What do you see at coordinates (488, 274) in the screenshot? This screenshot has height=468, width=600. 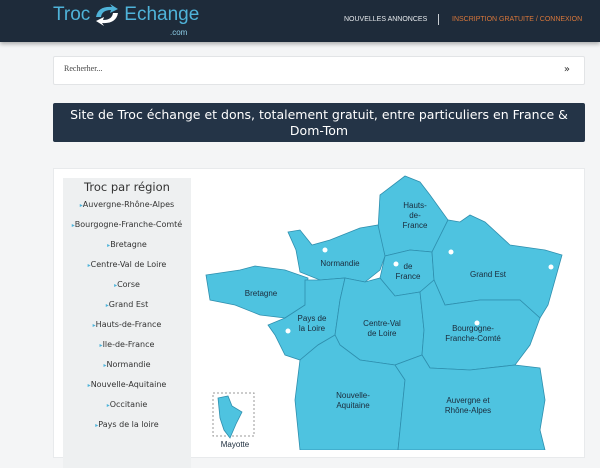 I see `map-region-label: Grand Est` at bounding box center [488, 274].